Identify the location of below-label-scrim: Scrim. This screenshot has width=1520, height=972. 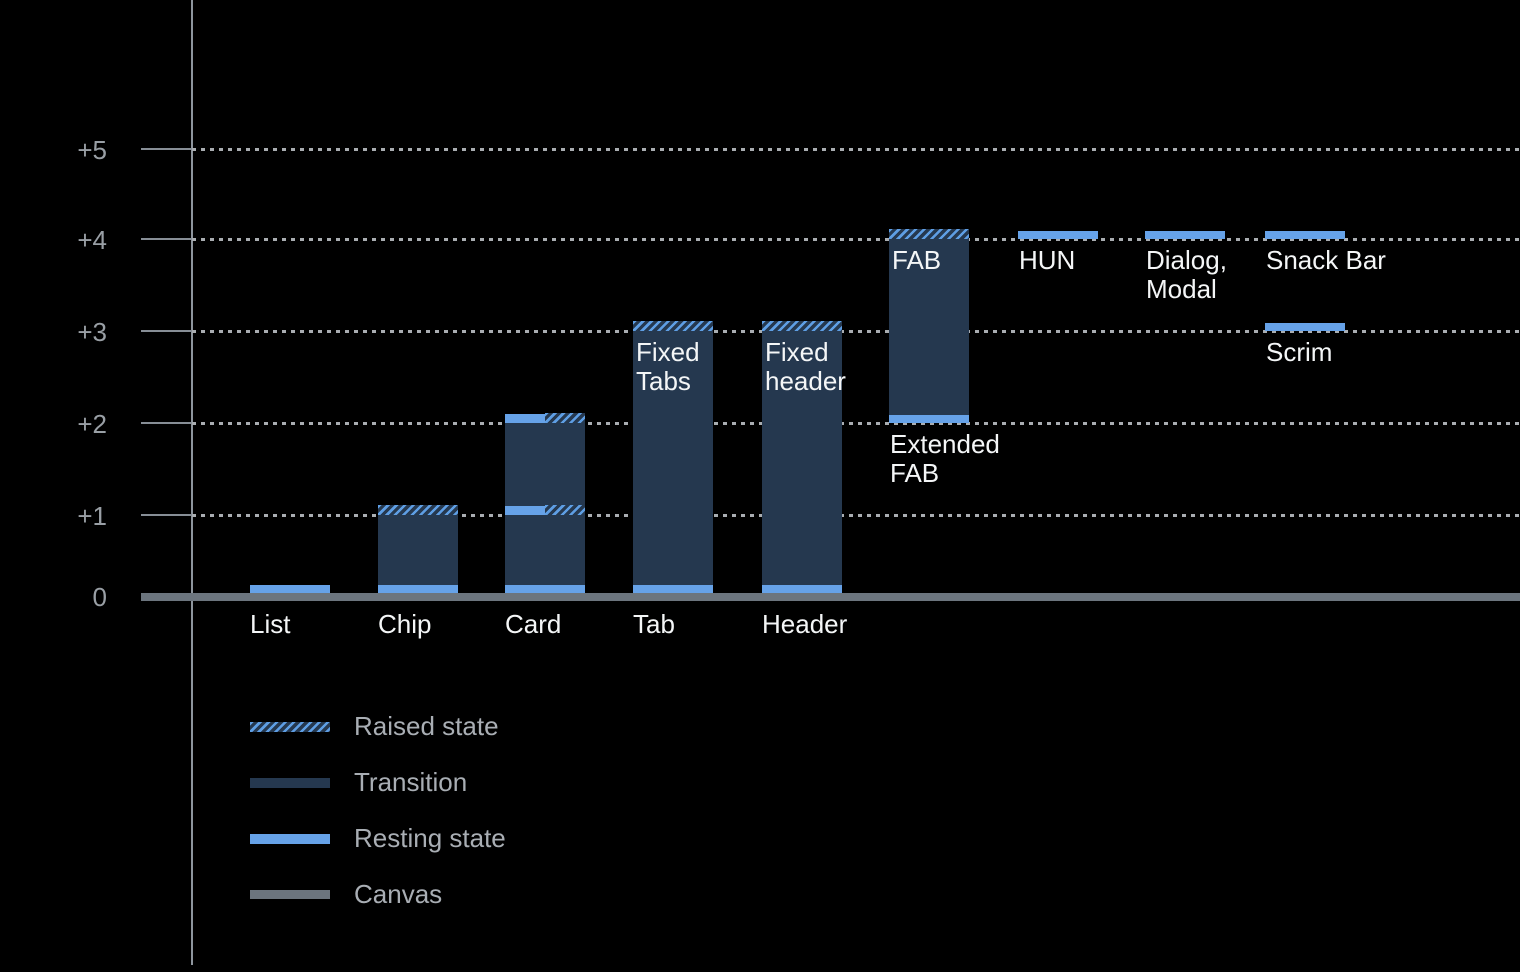
(1299, 352).